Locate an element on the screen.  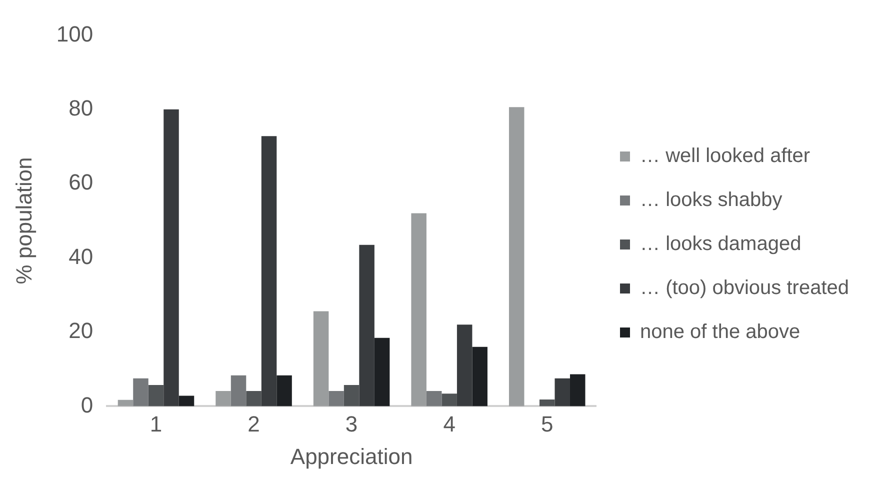
x-tick-label: 2 is located at coordinates (254, 423).